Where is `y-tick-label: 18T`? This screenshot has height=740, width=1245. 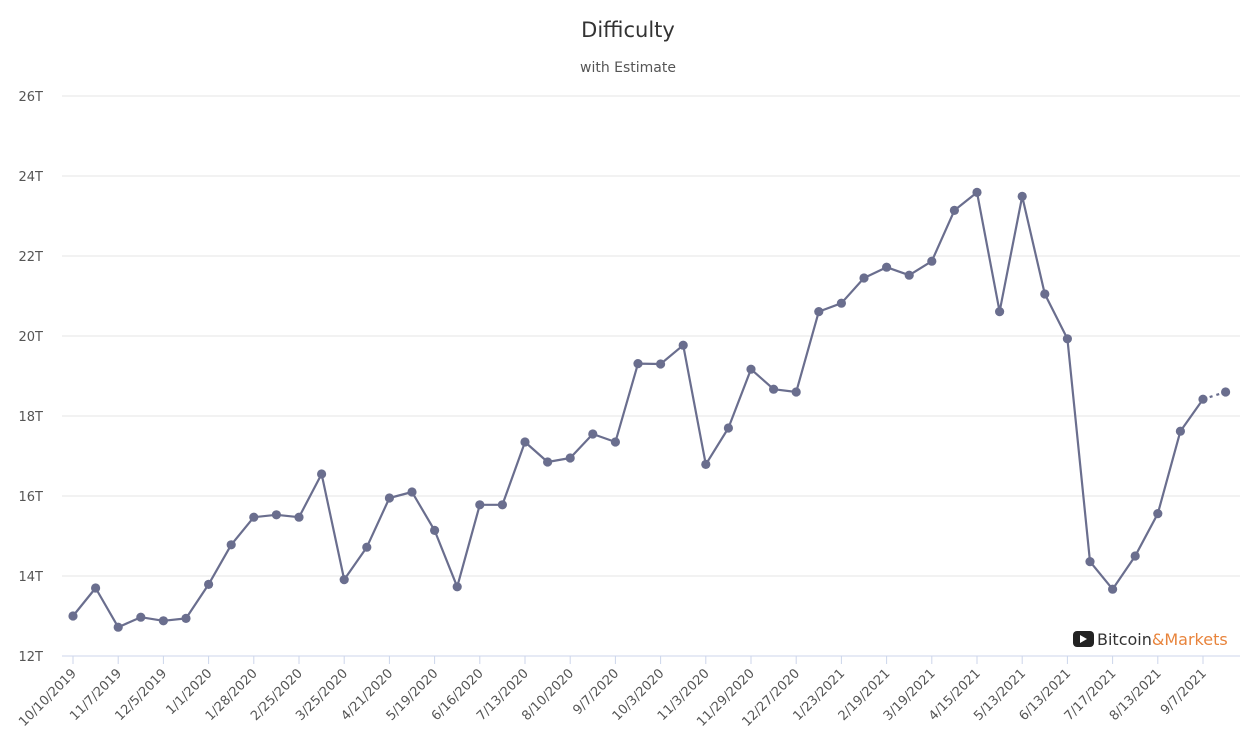 y-tick-label: 18T is located at coordinates (31, 417).